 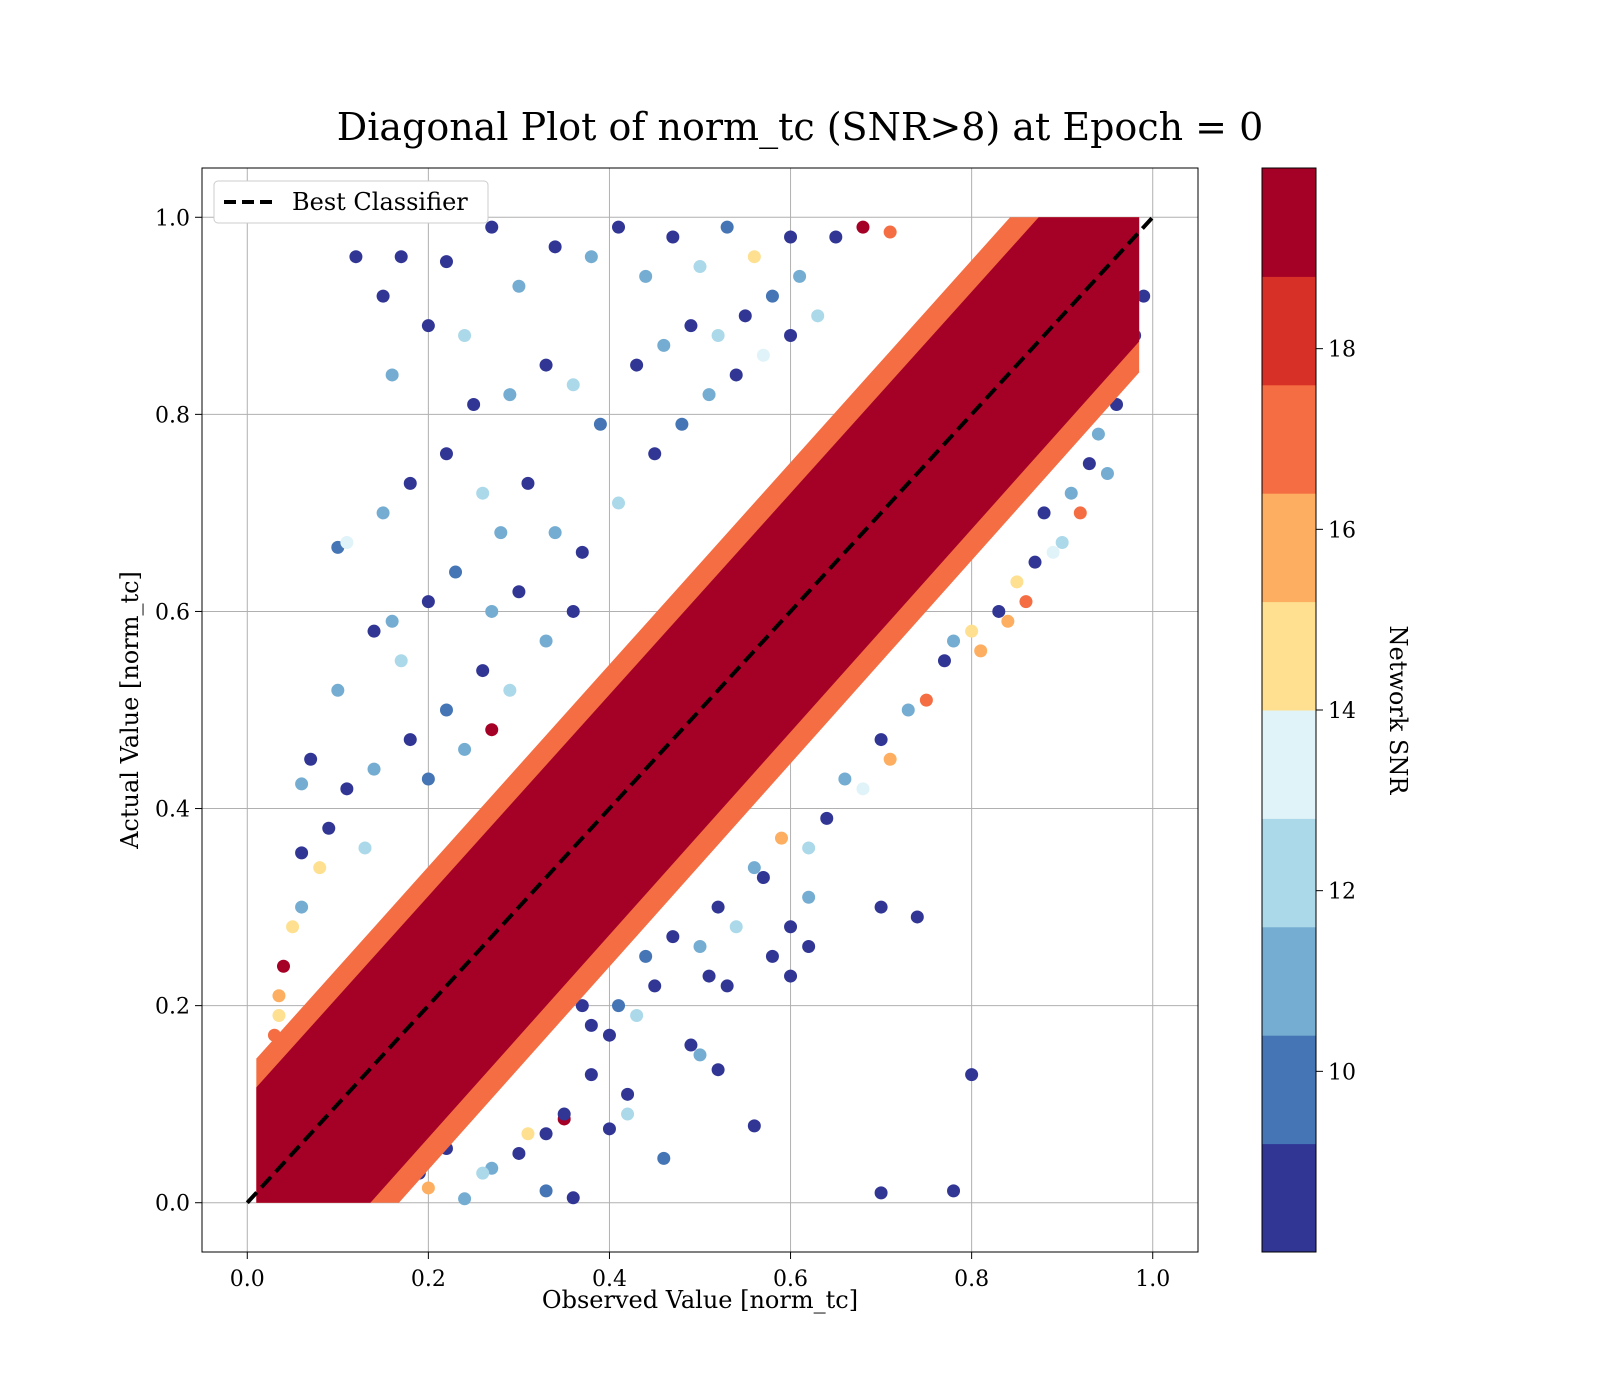 I want to click on x-tick-label: 0.4, so click(x=609, y=1279).